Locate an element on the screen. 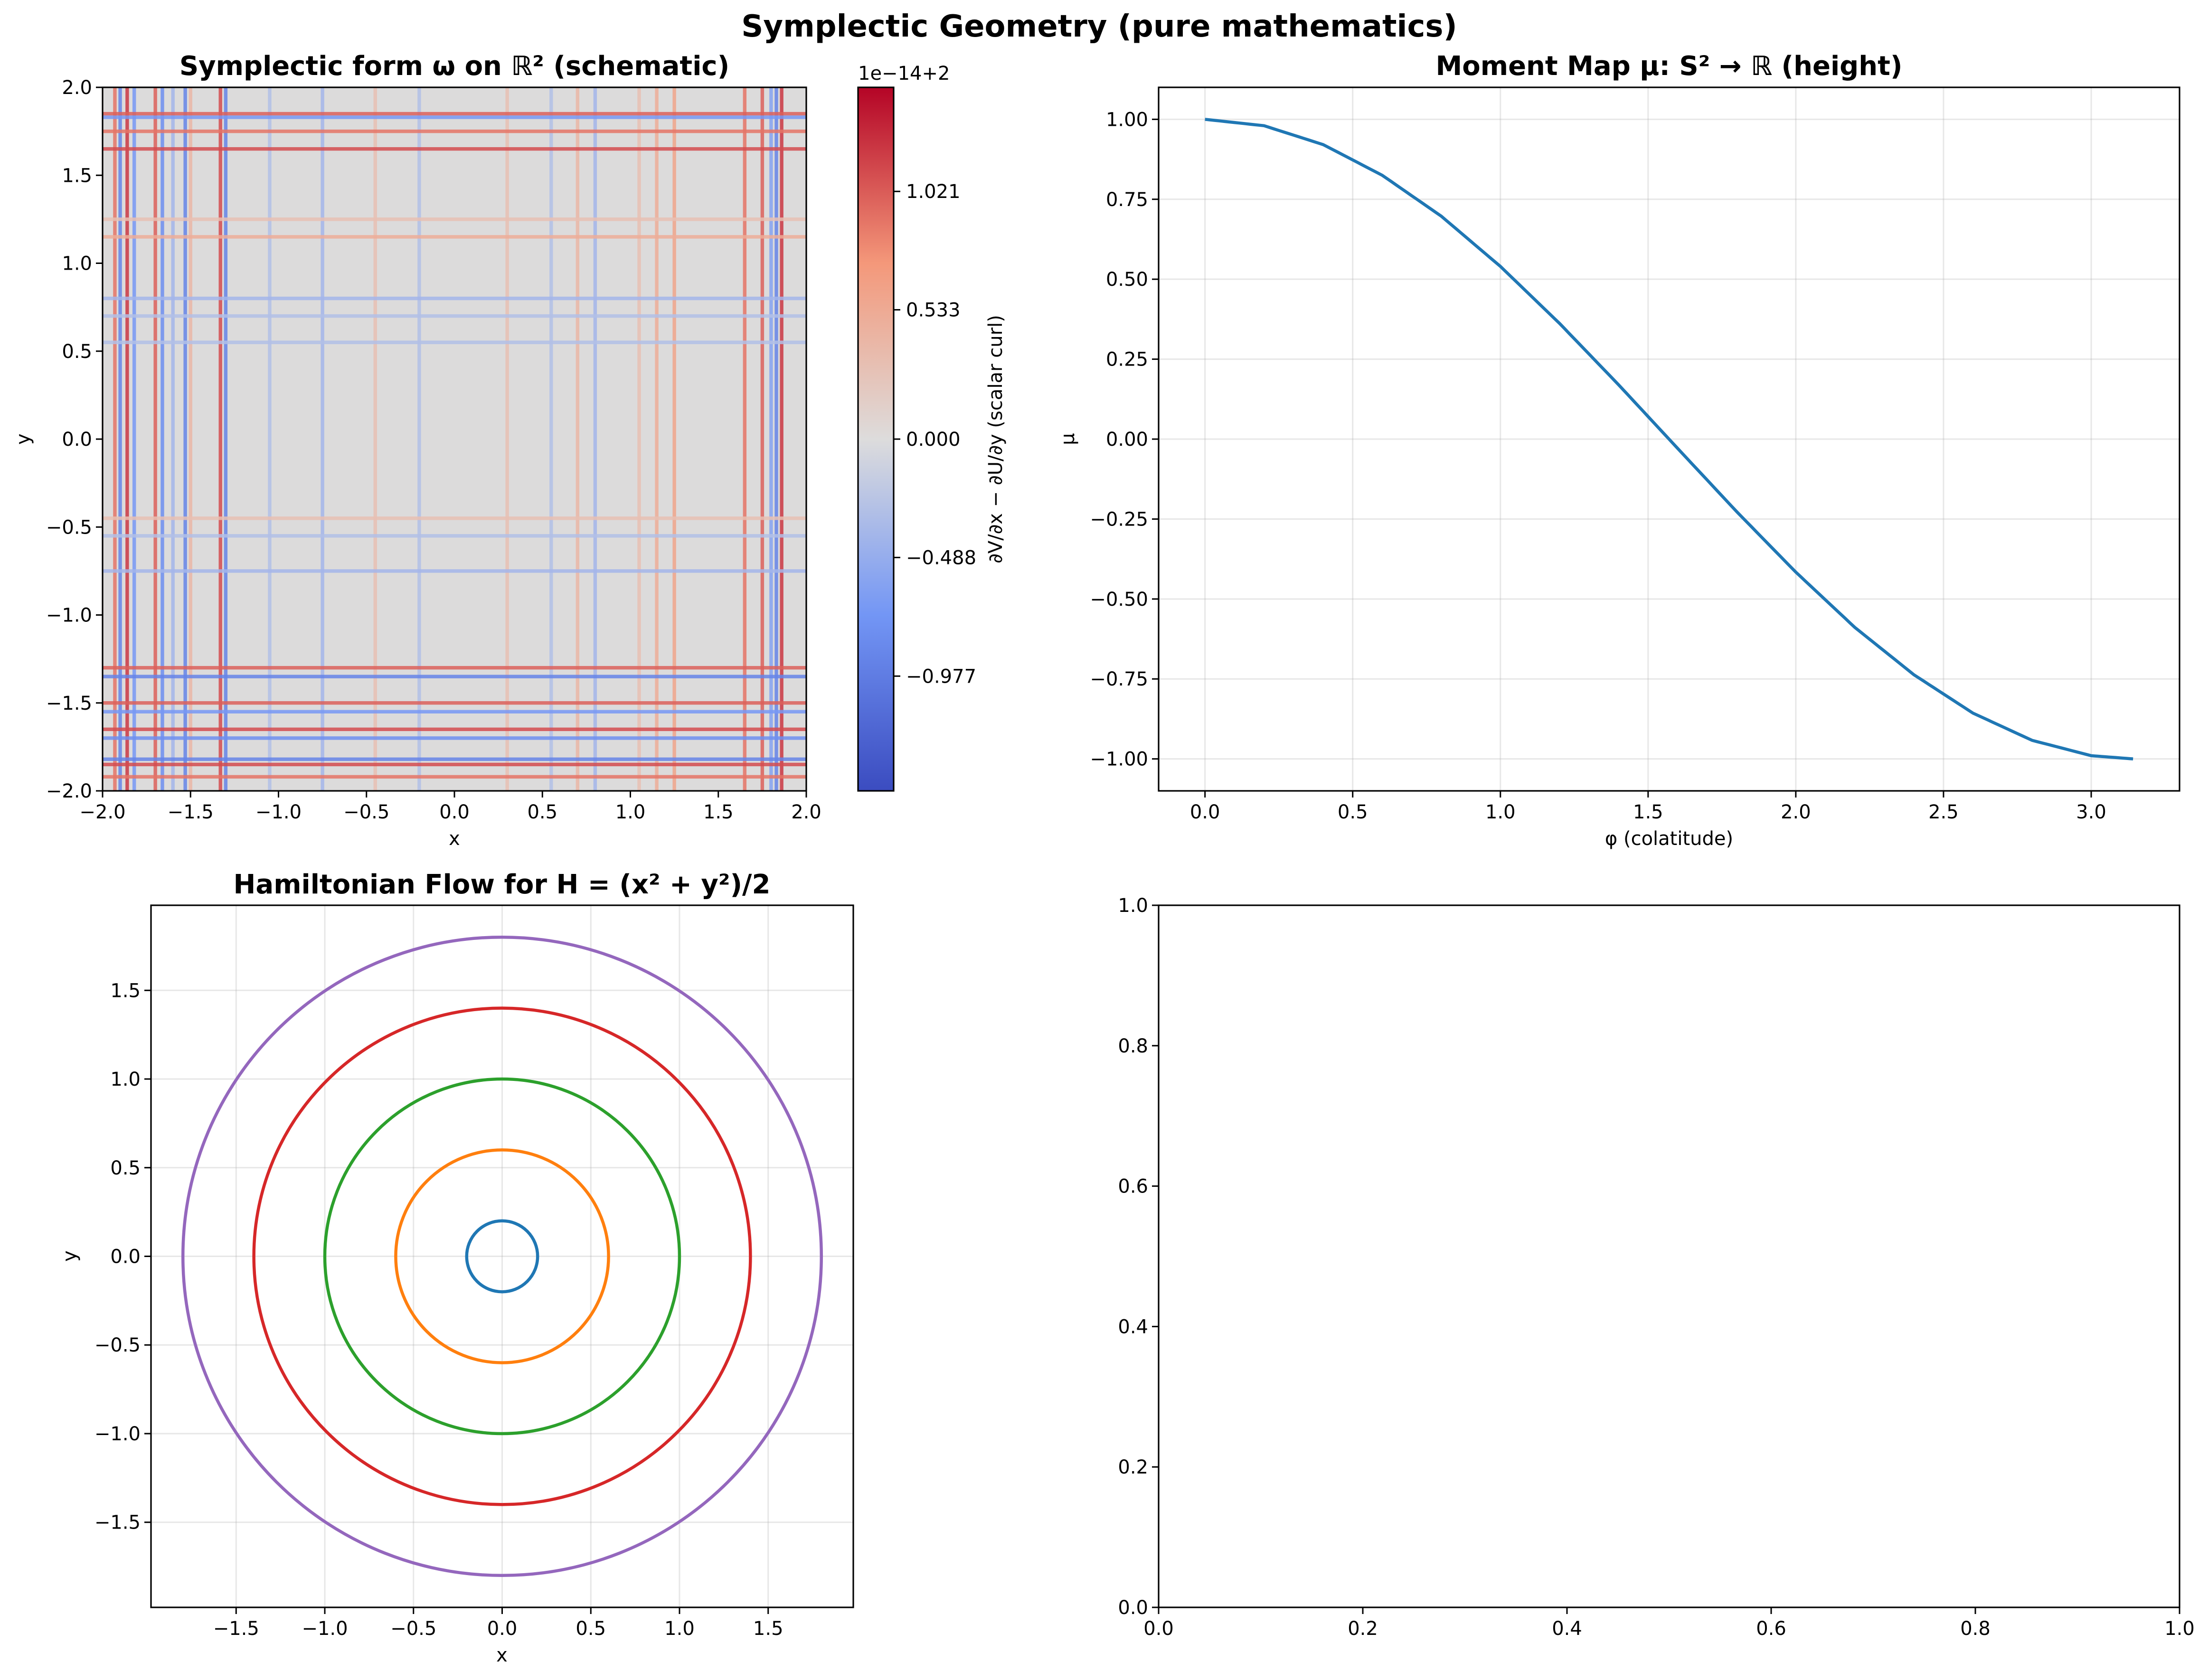 The width and height of the screenshot is (2199, 1680). x-tick-label: 0.2 is located at coordinates (1363, 1629).